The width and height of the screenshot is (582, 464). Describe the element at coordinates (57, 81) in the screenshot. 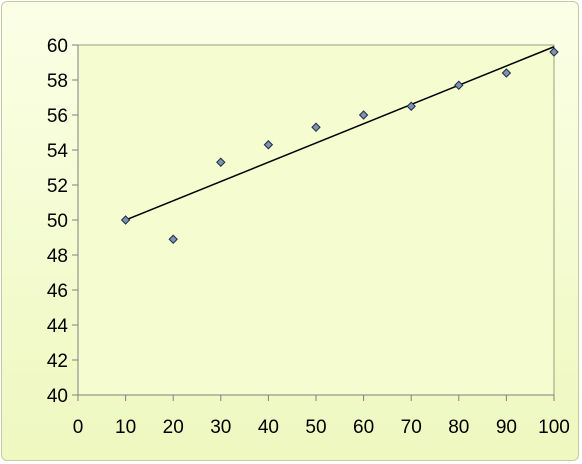

I see `y-tick-label: 58` at that location.